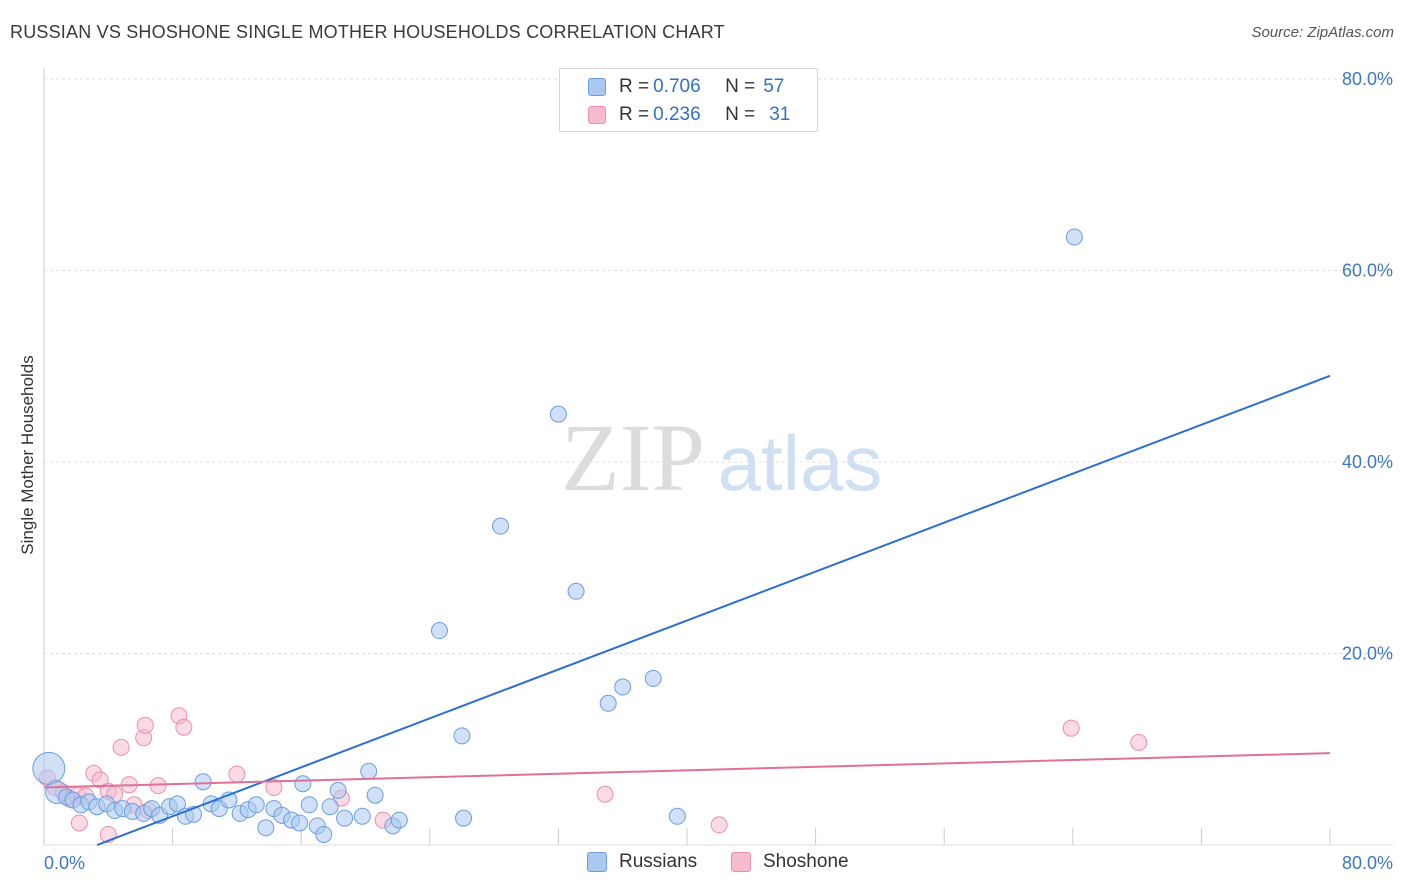 The width and height of the screenshot is (1406, 892). Describe the element at coordinates (806, 861) in the screenshot. I see `legend-shoshone-label: Shoshone` at that location.